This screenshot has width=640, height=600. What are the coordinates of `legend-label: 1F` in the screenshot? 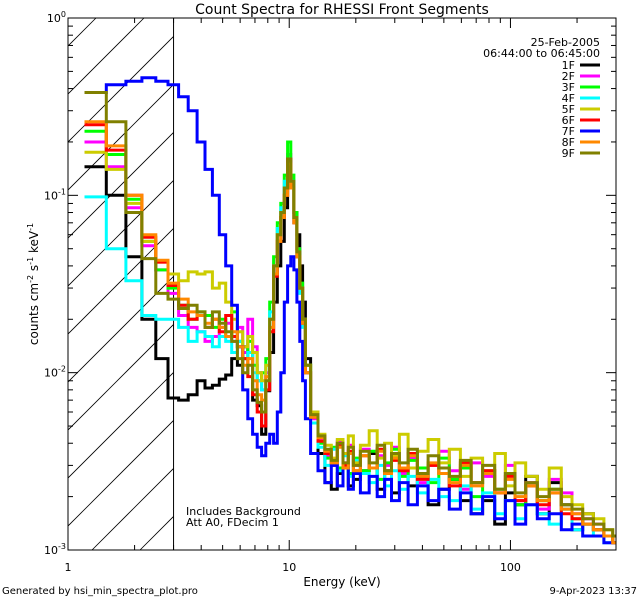 It's located at (568, 65).